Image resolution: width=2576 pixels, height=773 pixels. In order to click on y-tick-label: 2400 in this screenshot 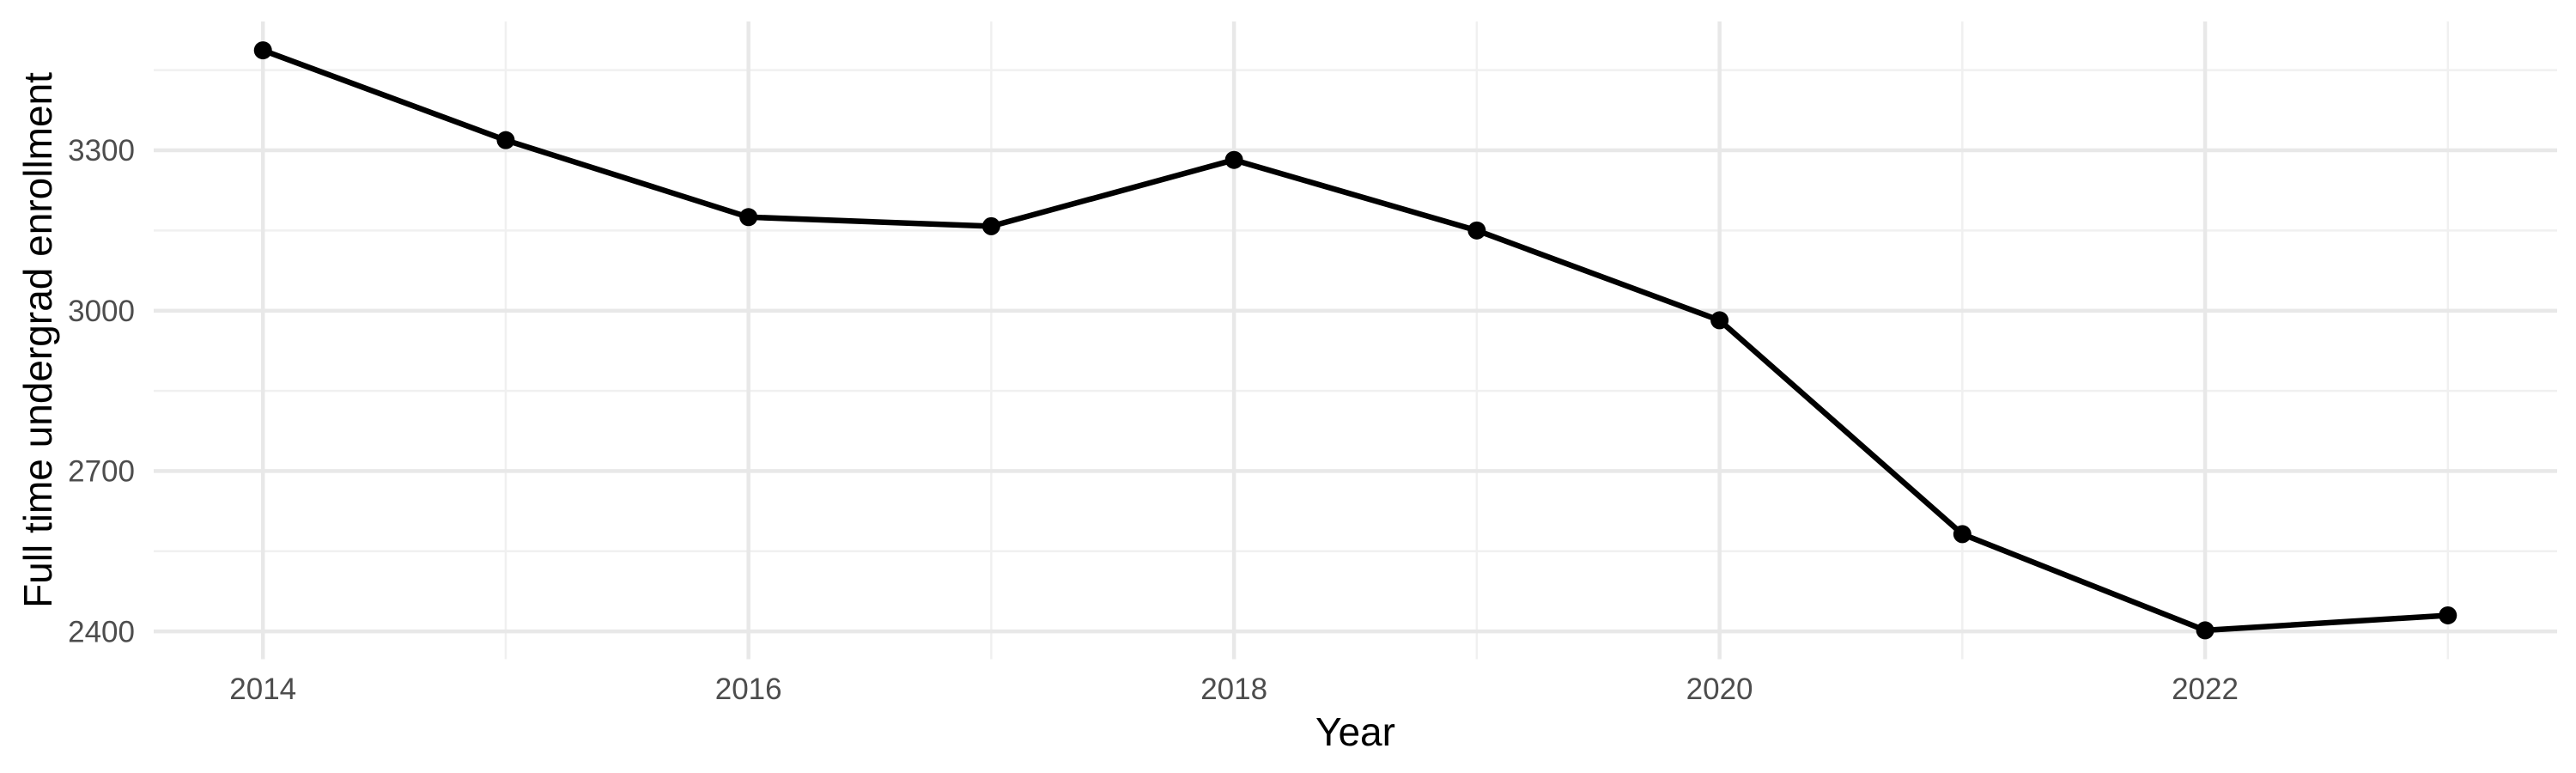, I will do `click(101, 631)`.